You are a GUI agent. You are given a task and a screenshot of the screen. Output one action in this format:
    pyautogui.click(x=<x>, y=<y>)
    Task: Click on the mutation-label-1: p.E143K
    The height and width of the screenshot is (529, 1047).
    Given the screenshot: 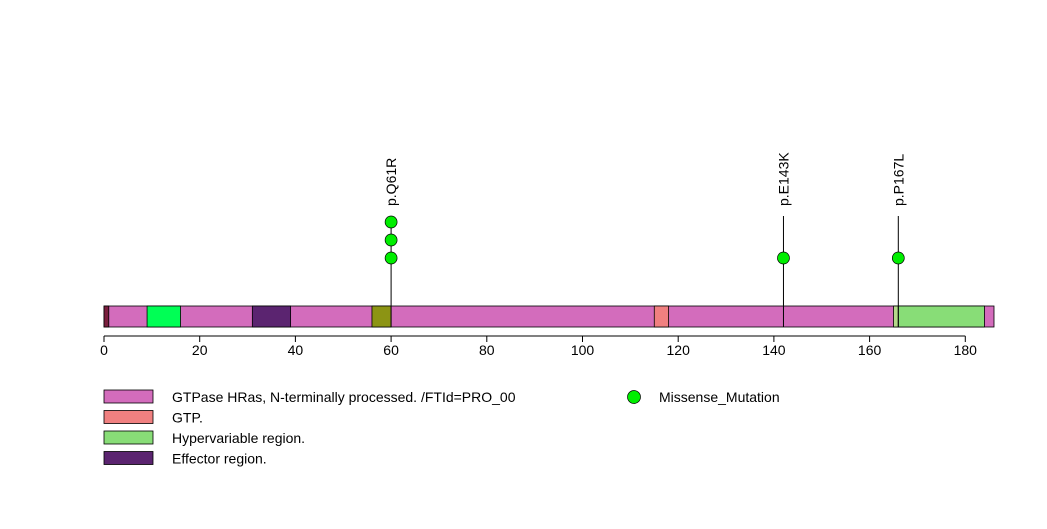 What is the action you would take?
    pyautogui.click(x=783, y=179)
    